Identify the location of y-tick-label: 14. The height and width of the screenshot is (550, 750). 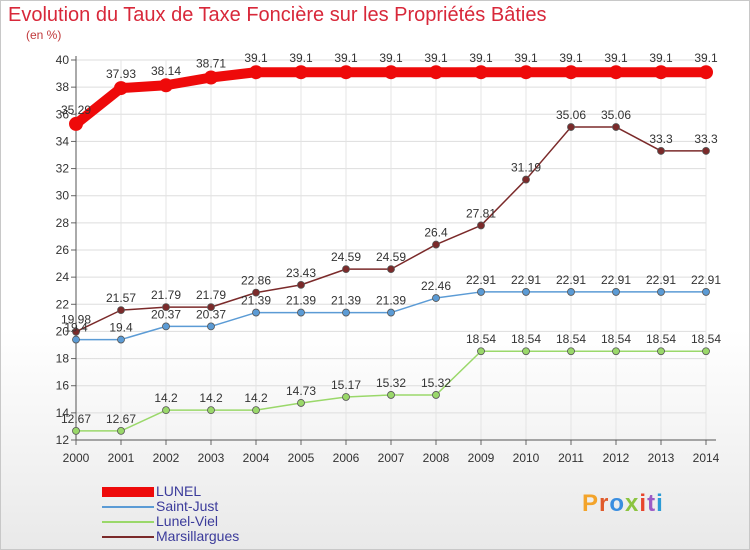
(63, 413).